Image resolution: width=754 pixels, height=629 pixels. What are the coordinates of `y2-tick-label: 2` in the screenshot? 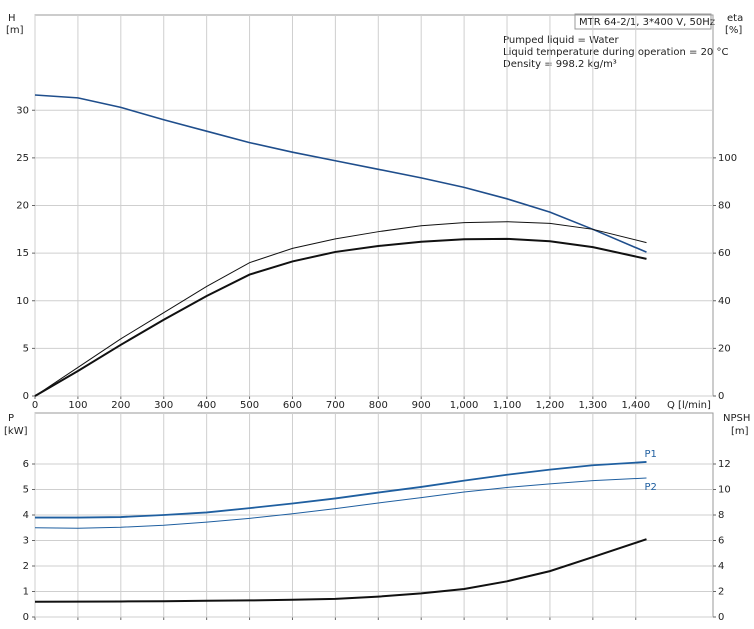 It's located at (721, 592).